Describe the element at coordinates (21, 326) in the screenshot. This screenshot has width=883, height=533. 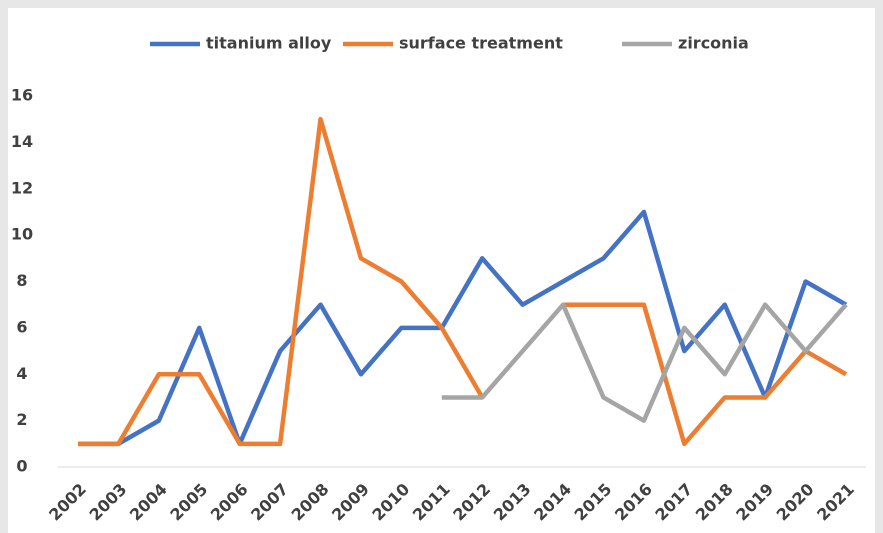
I see `y-tick-label: 6` at that location.